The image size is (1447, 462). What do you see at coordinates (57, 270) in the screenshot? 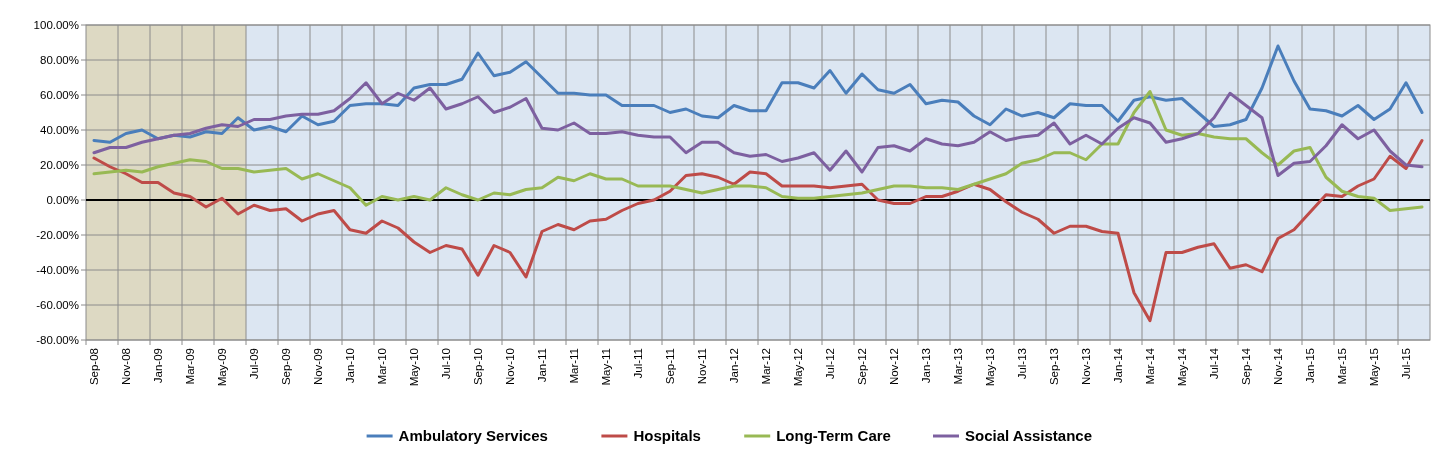
I see `y-tick-label: -40.00%` at bounding box center [57, 270].